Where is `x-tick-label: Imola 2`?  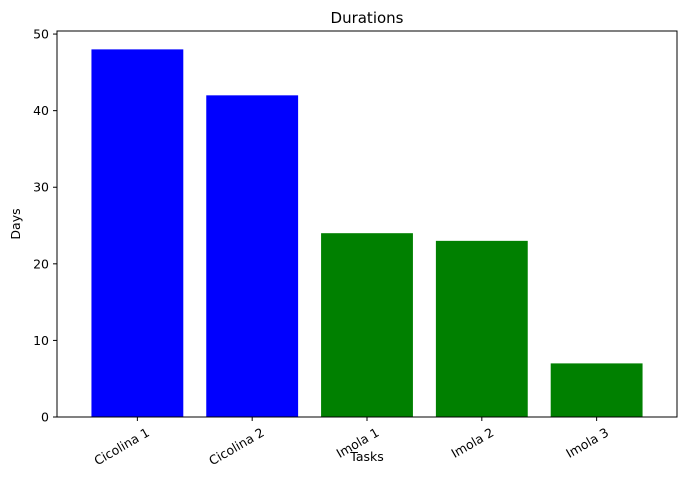
x-tick-label: Imola 2 is located at coordinates (472, 443).